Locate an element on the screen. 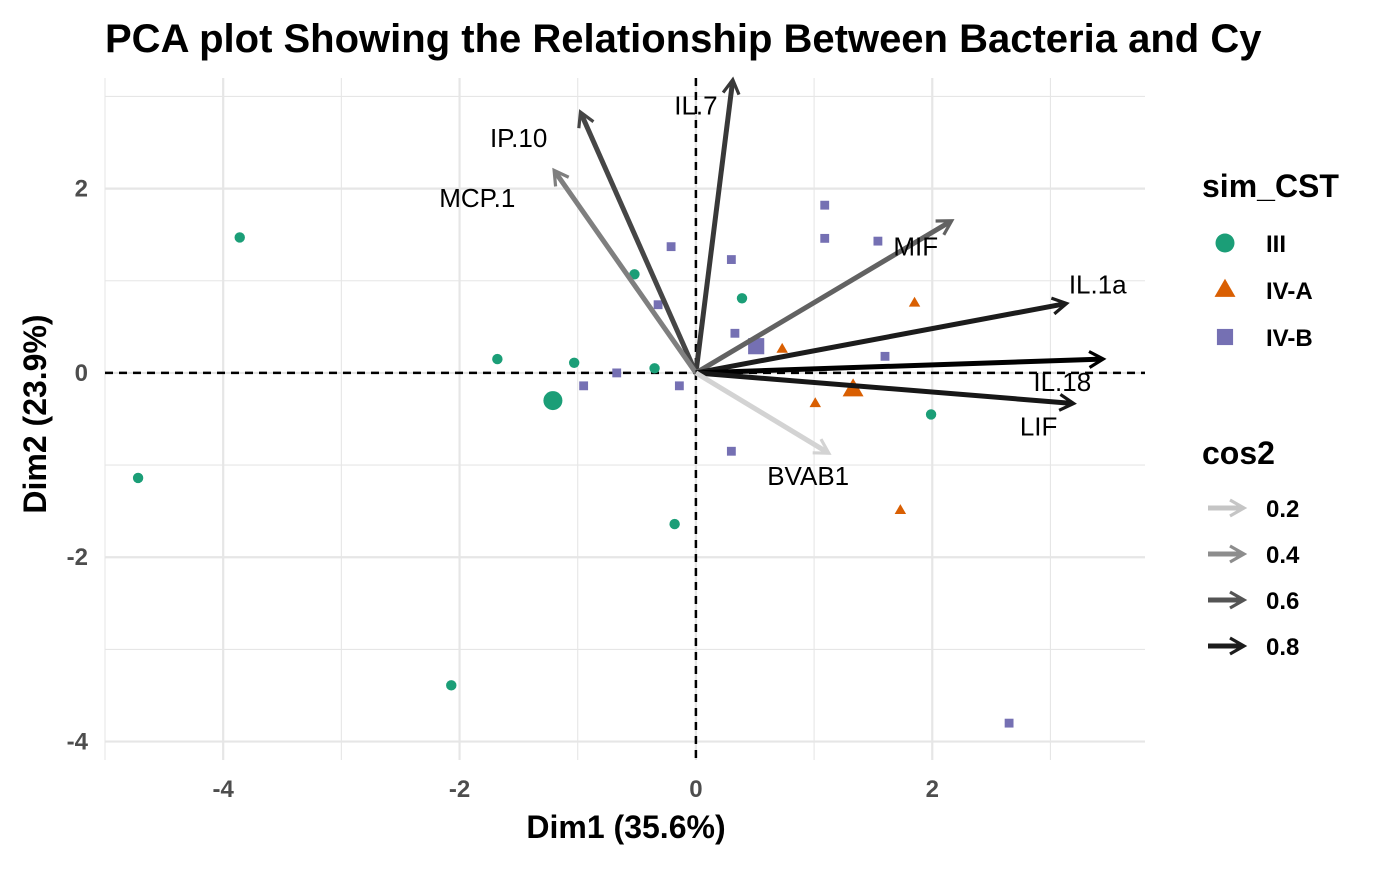  legend-cos2-title: cos2 is located at coordinates (1238, 453).